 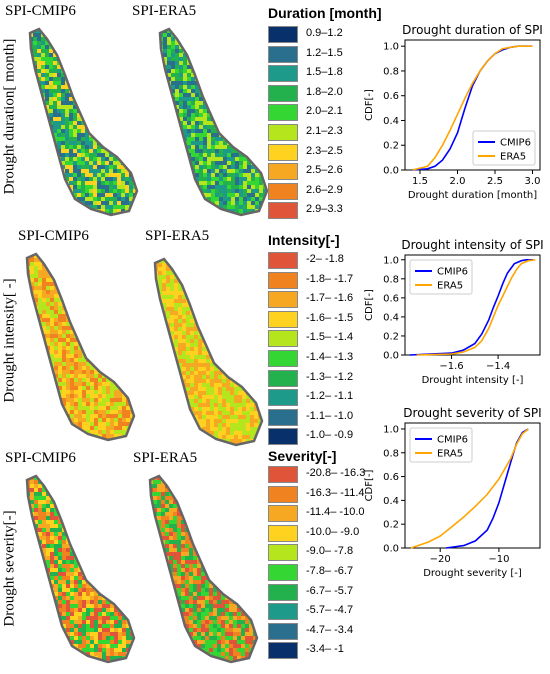 What do you see at coordinates (177, 236) in the screenshot?
I see `map-title-era5-intensity: SPI-ERA5` at bounding box center [177, 236].